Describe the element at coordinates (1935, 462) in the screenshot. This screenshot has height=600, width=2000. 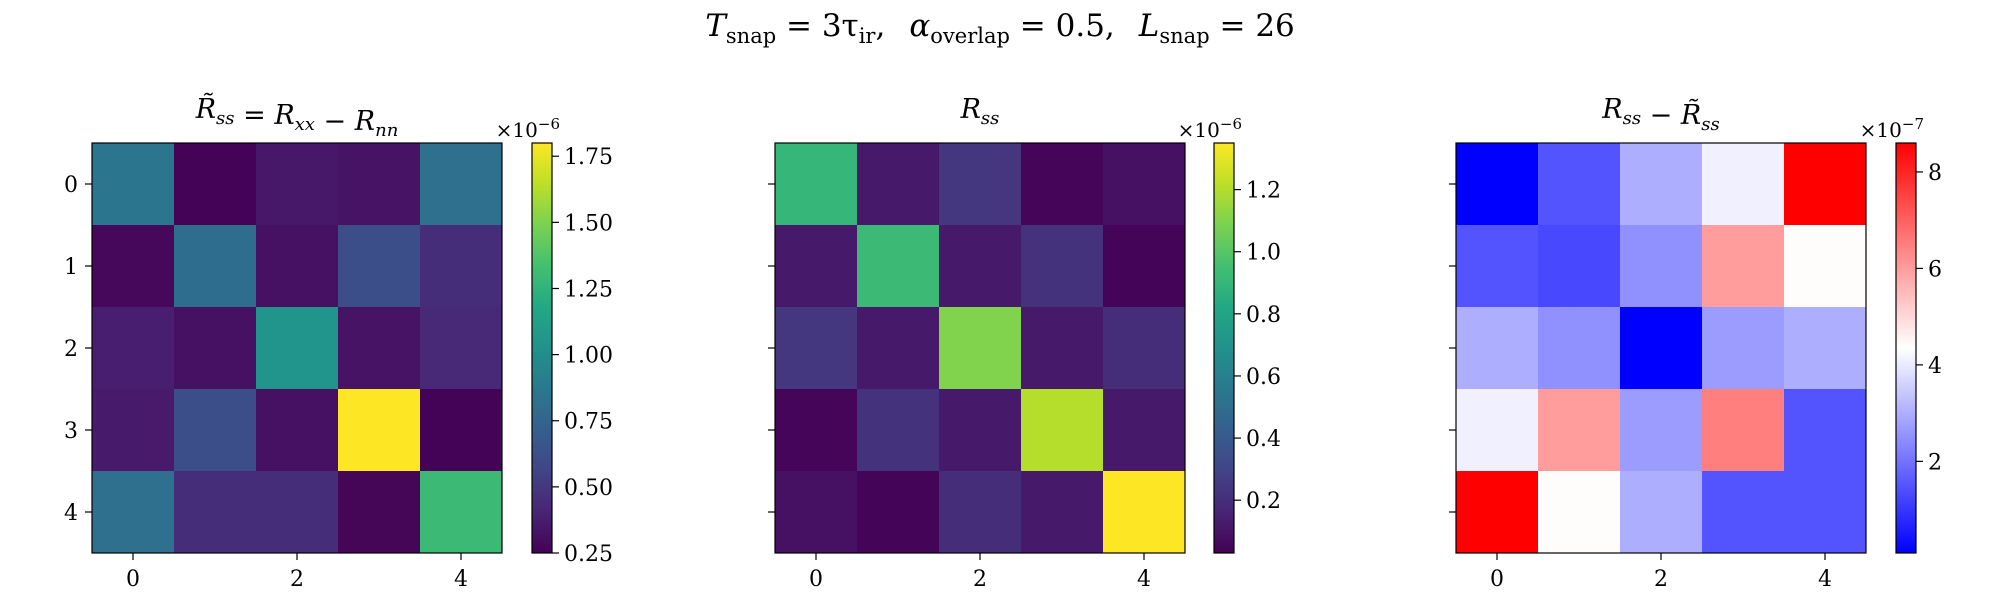
I see `colorbar-tick-label: 2` at that location.